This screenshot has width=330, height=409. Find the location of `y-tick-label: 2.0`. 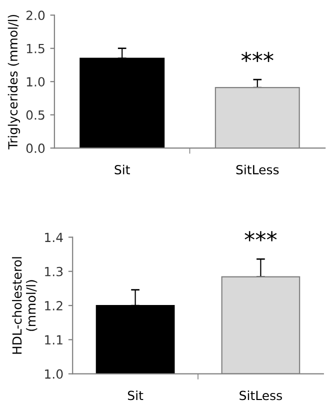

y-tick-label: 2.0 is located at coordinates (35, 15).